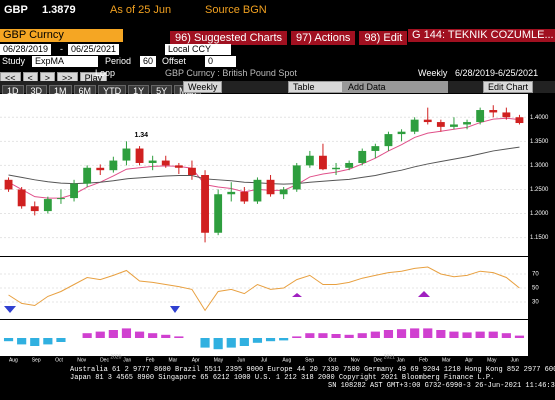  What do you see at coordinates (203, 87) in the screenshot?
I see `frequency-select: Weekly` at bounding box center [203, 87].